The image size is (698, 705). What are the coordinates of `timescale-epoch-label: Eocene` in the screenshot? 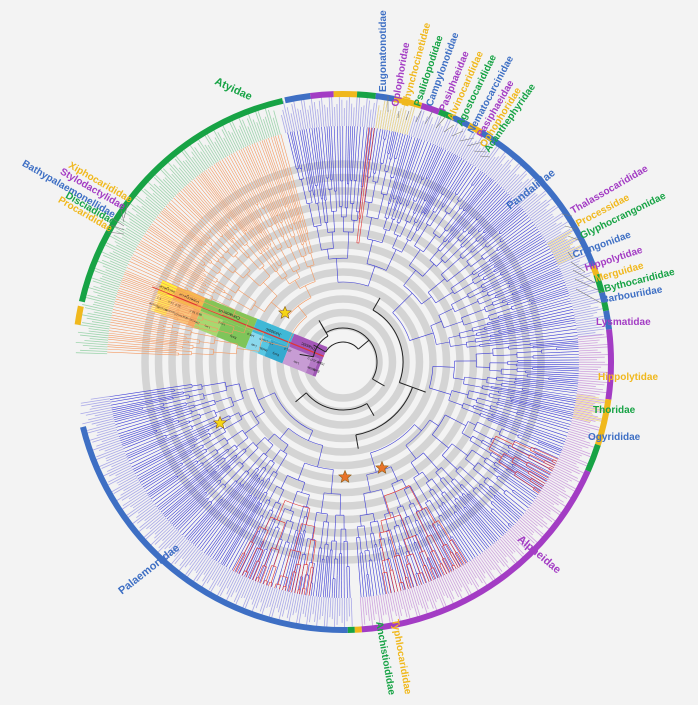 It's located at (181, 317).